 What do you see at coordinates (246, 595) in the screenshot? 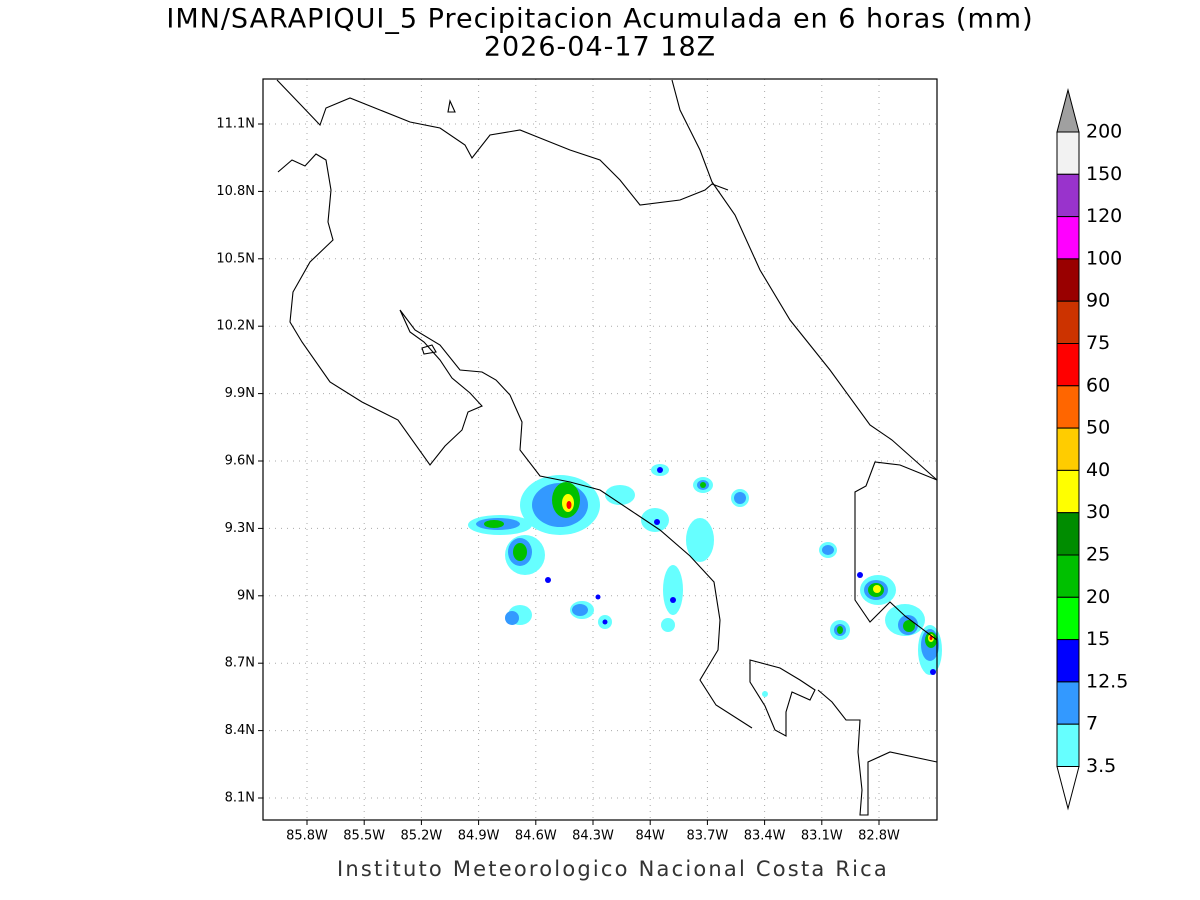
I see `lat-label: 9N` at bounding box center [246, 595].